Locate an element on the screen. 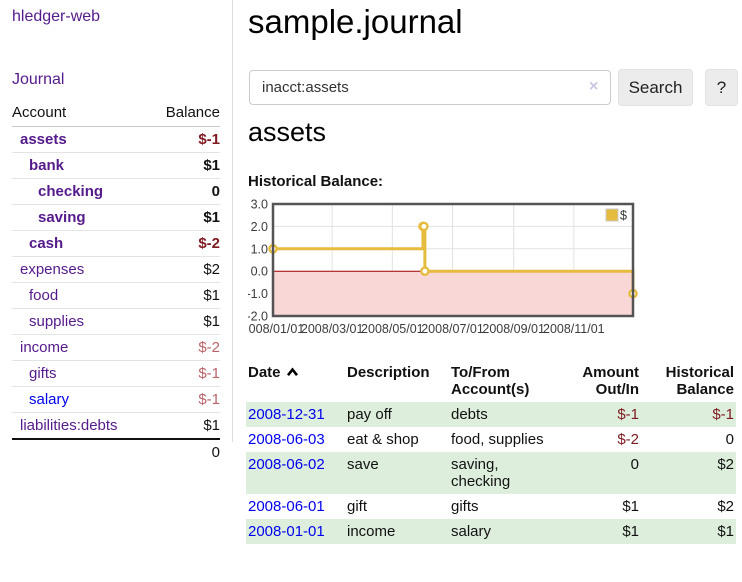 The image size is (742, 582). account-link-food: food is located at coordinates (44, 295).